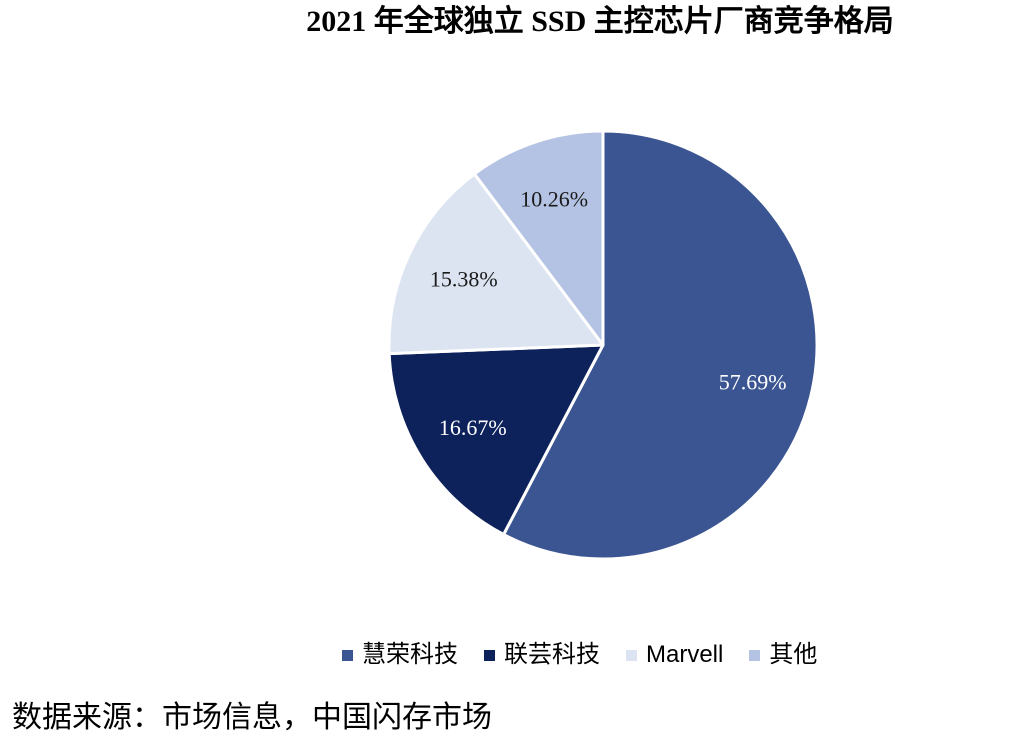 The width and height of the screenshot is (1028, 744). What do you see at coordinates (552, 654) in the screenshot?
I see `legend-label: 联芸科技` at bounding box center [552, 654].